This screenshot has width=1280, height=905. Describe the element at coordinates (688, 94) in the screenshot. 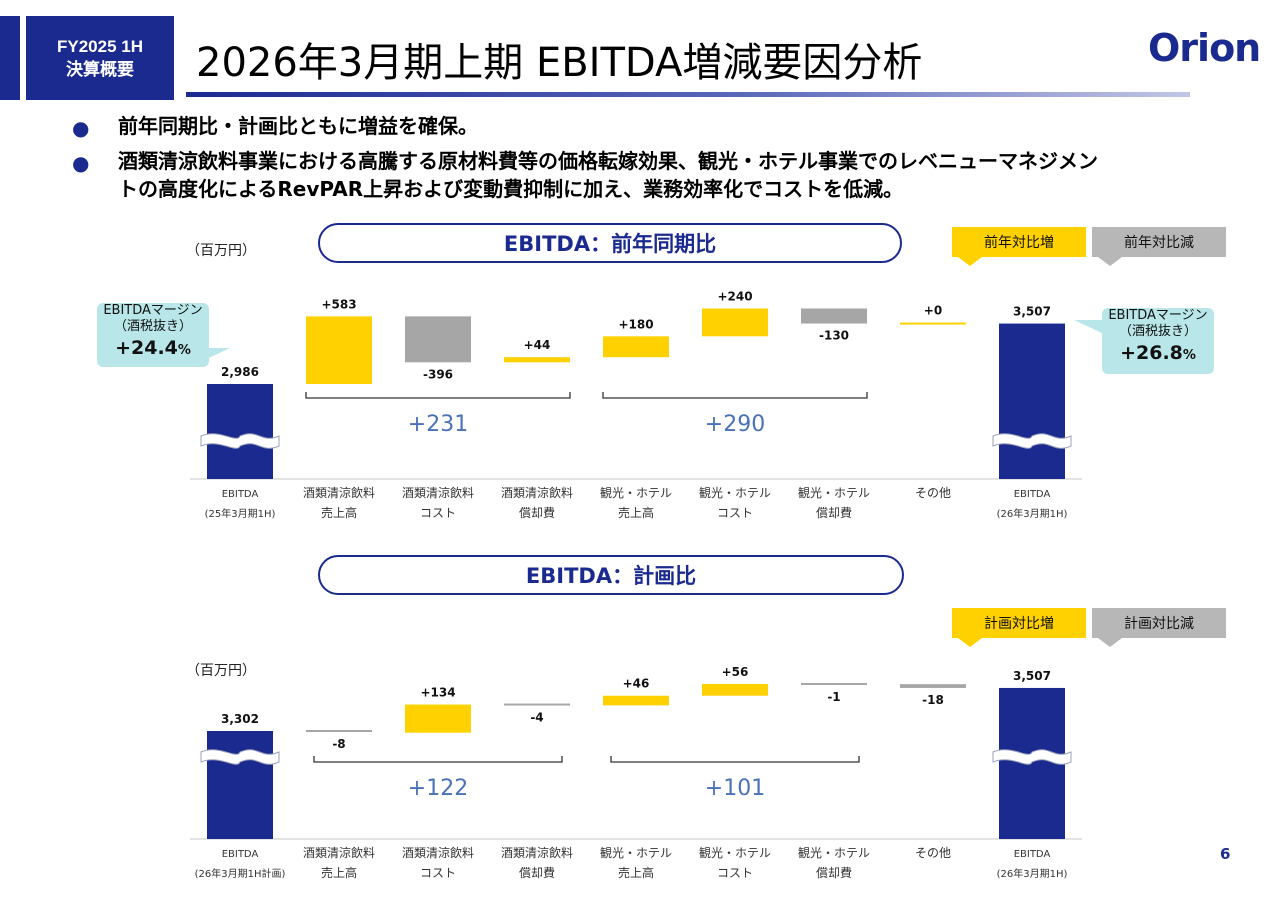

I see `title-underline` at that location.